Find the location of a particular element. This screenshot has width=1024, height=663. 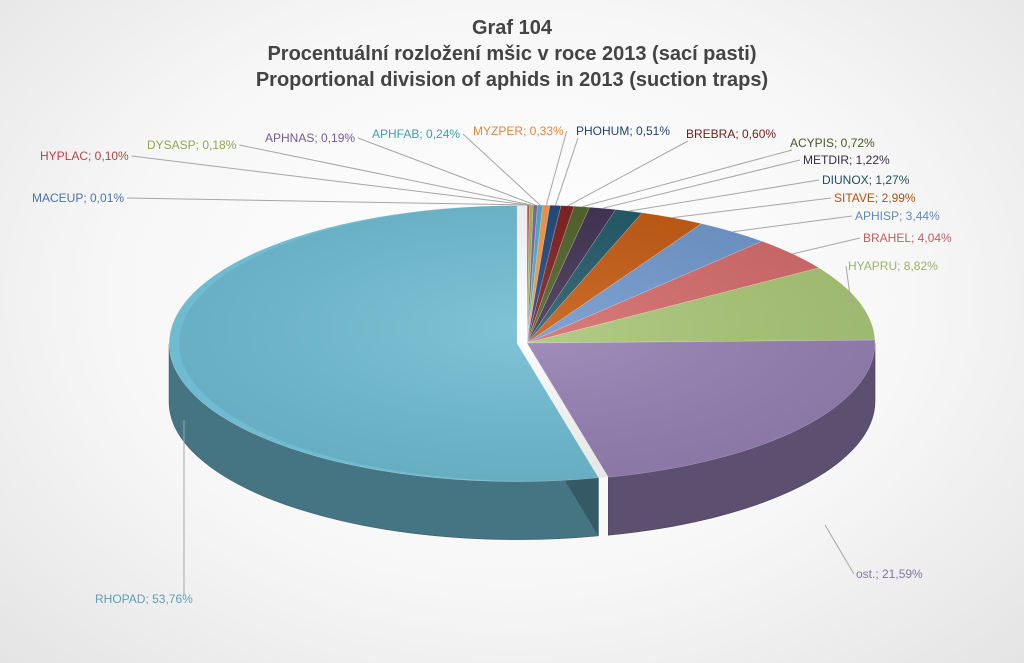

slice-label-aphisp: APHISP; 3,44% is located at coordinates (897, 216).